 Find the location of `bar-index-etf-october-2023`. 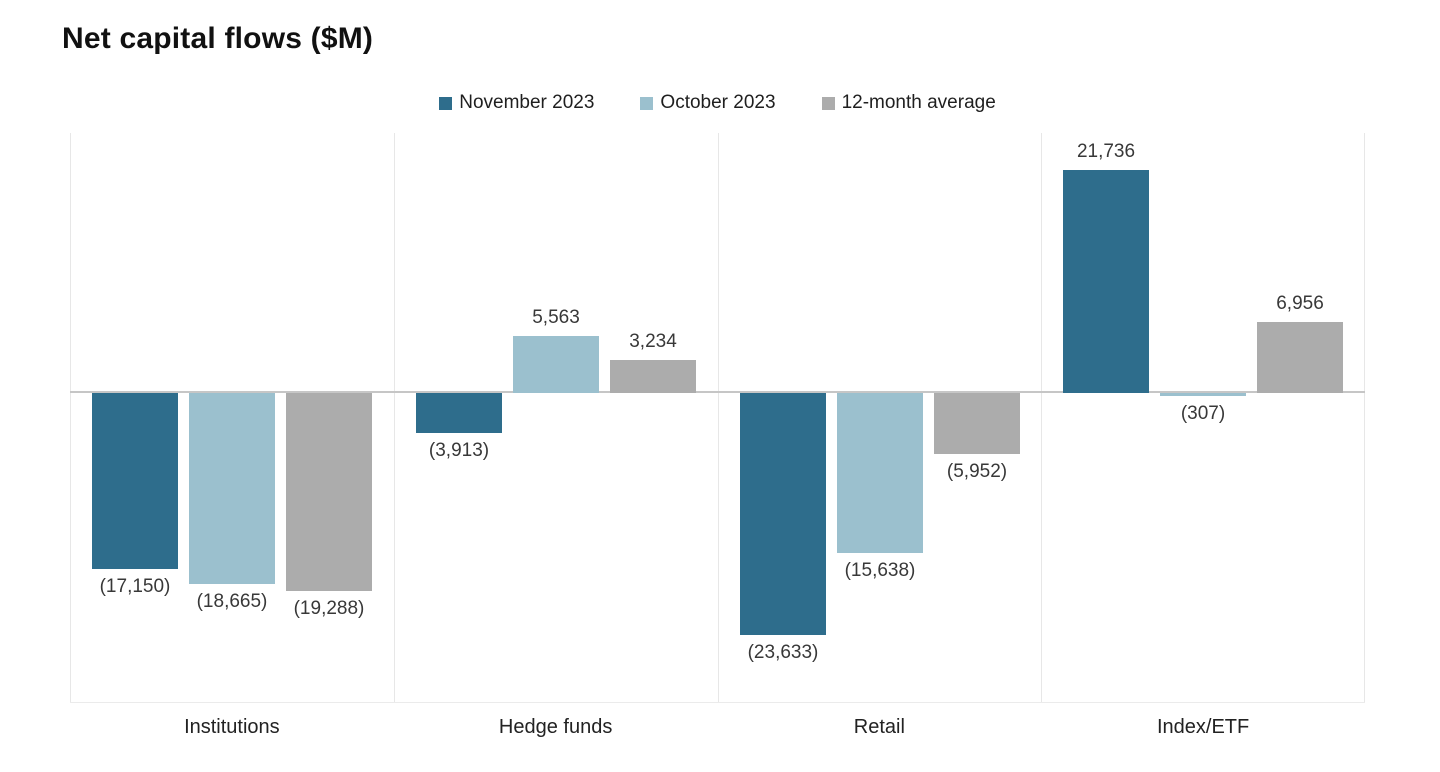

bar-index-etf-october-2023 is located at coordinates (1203, 394).